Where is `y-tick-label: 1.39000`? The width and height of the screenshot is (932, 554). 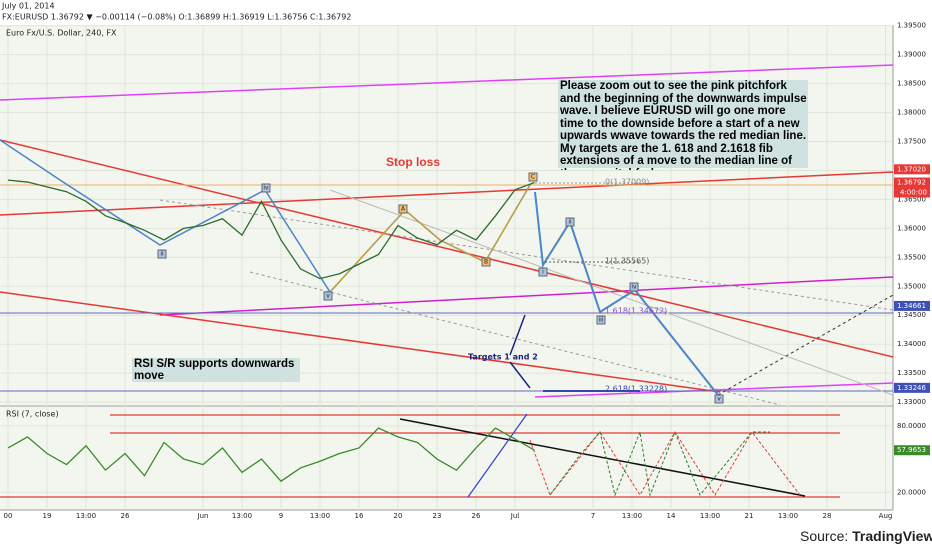 y-tick-label: 1.39000 is located at coordinates (911, 55).